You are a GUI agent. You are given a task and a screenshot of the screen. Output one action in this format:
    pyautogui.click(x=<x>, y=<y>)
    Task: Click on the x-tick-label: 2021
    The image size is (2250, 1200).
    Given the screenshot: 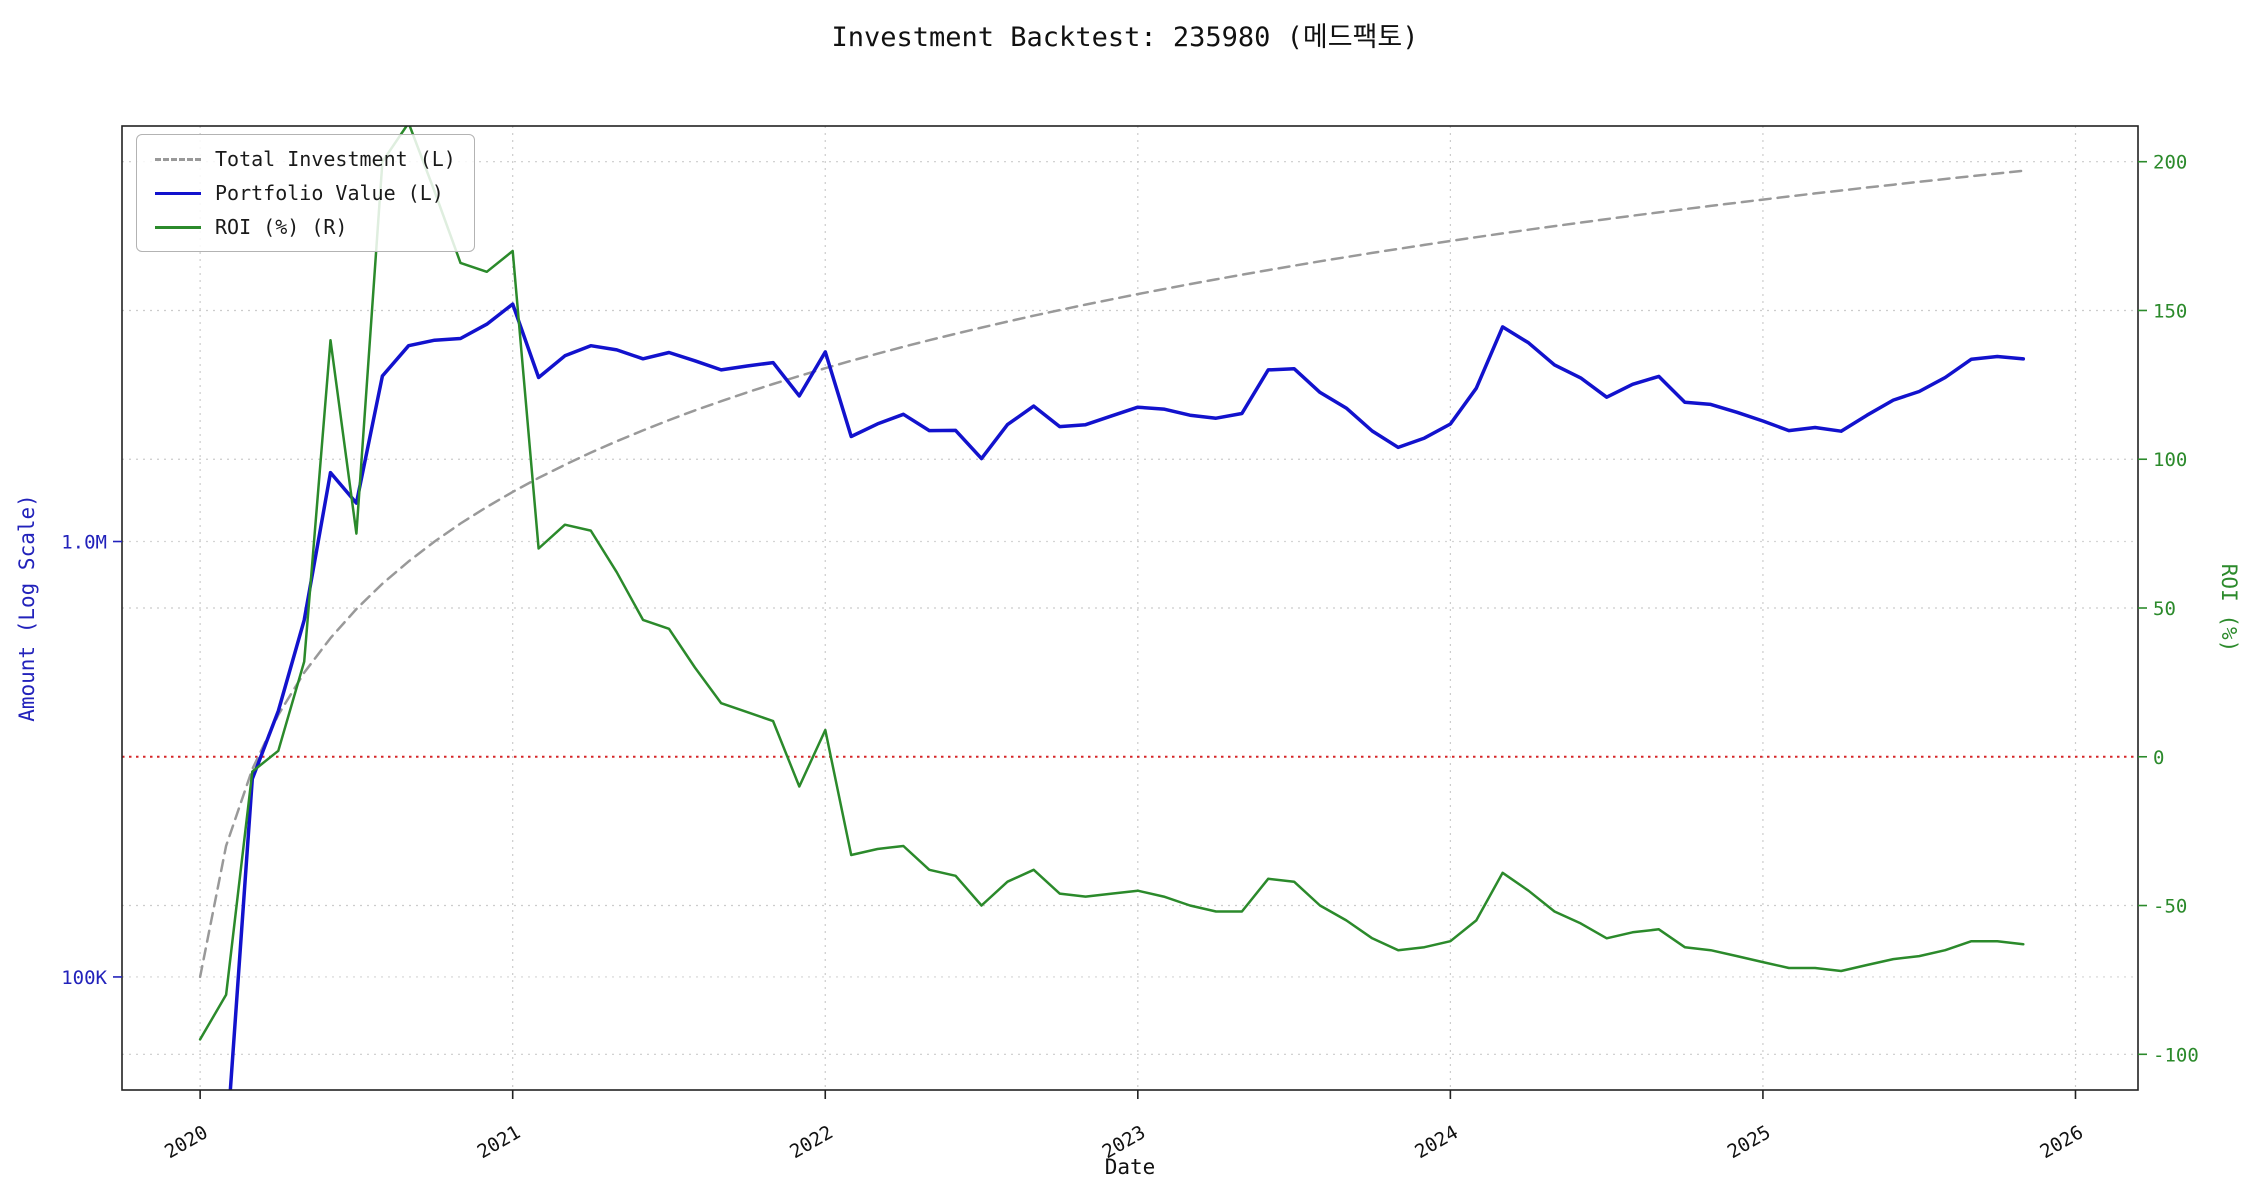 What is the action you would take?
    pyautogui.click(x=499, y=1142)
    